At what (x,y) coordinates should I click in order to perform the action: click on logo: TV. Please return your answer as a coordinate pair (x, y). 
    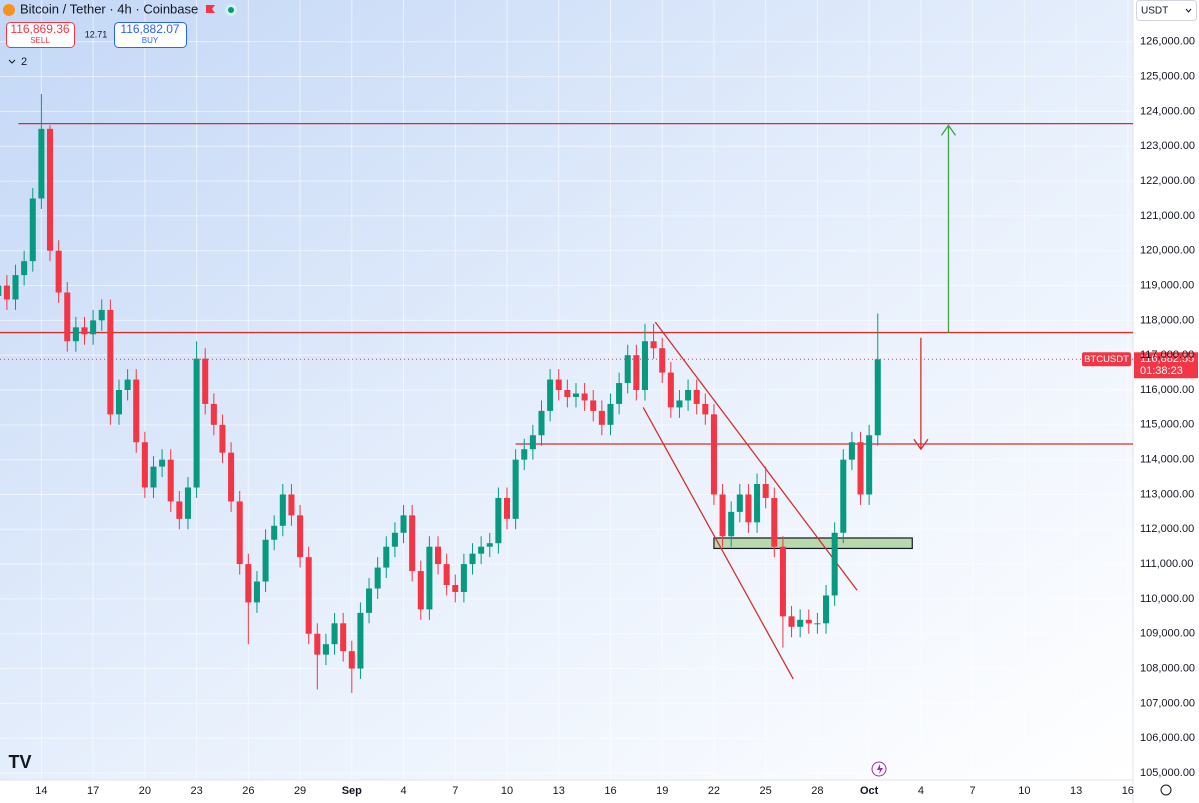
    Looking at the image, I should click on (19, 762).